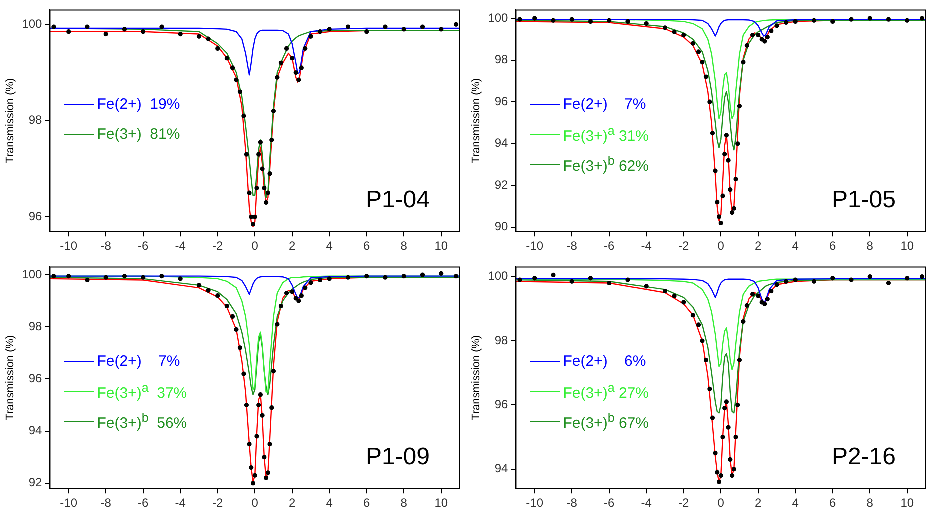  Describe the element at coordinates (501, 185) in the screenshot. I see `y-tick-label: 92` at that location.